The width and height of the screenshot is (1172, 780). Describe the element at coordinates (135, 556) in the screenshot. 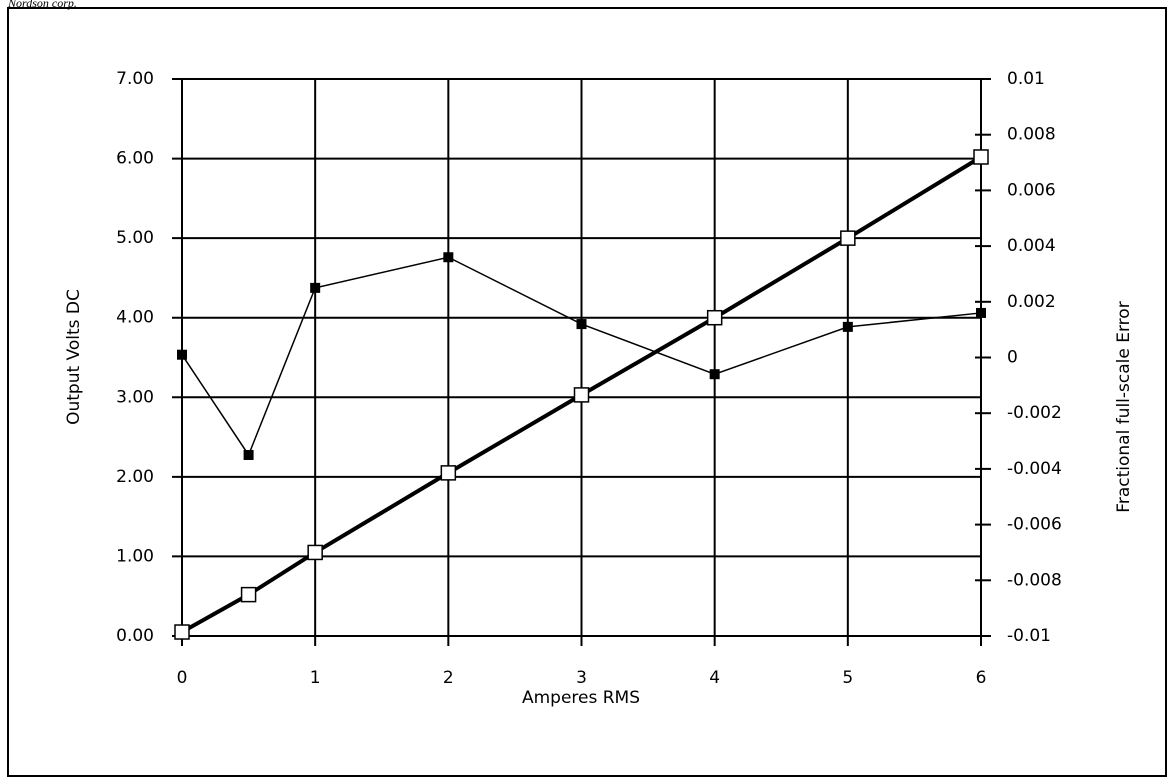

I see `y-tick-label: 1.00` at that location.